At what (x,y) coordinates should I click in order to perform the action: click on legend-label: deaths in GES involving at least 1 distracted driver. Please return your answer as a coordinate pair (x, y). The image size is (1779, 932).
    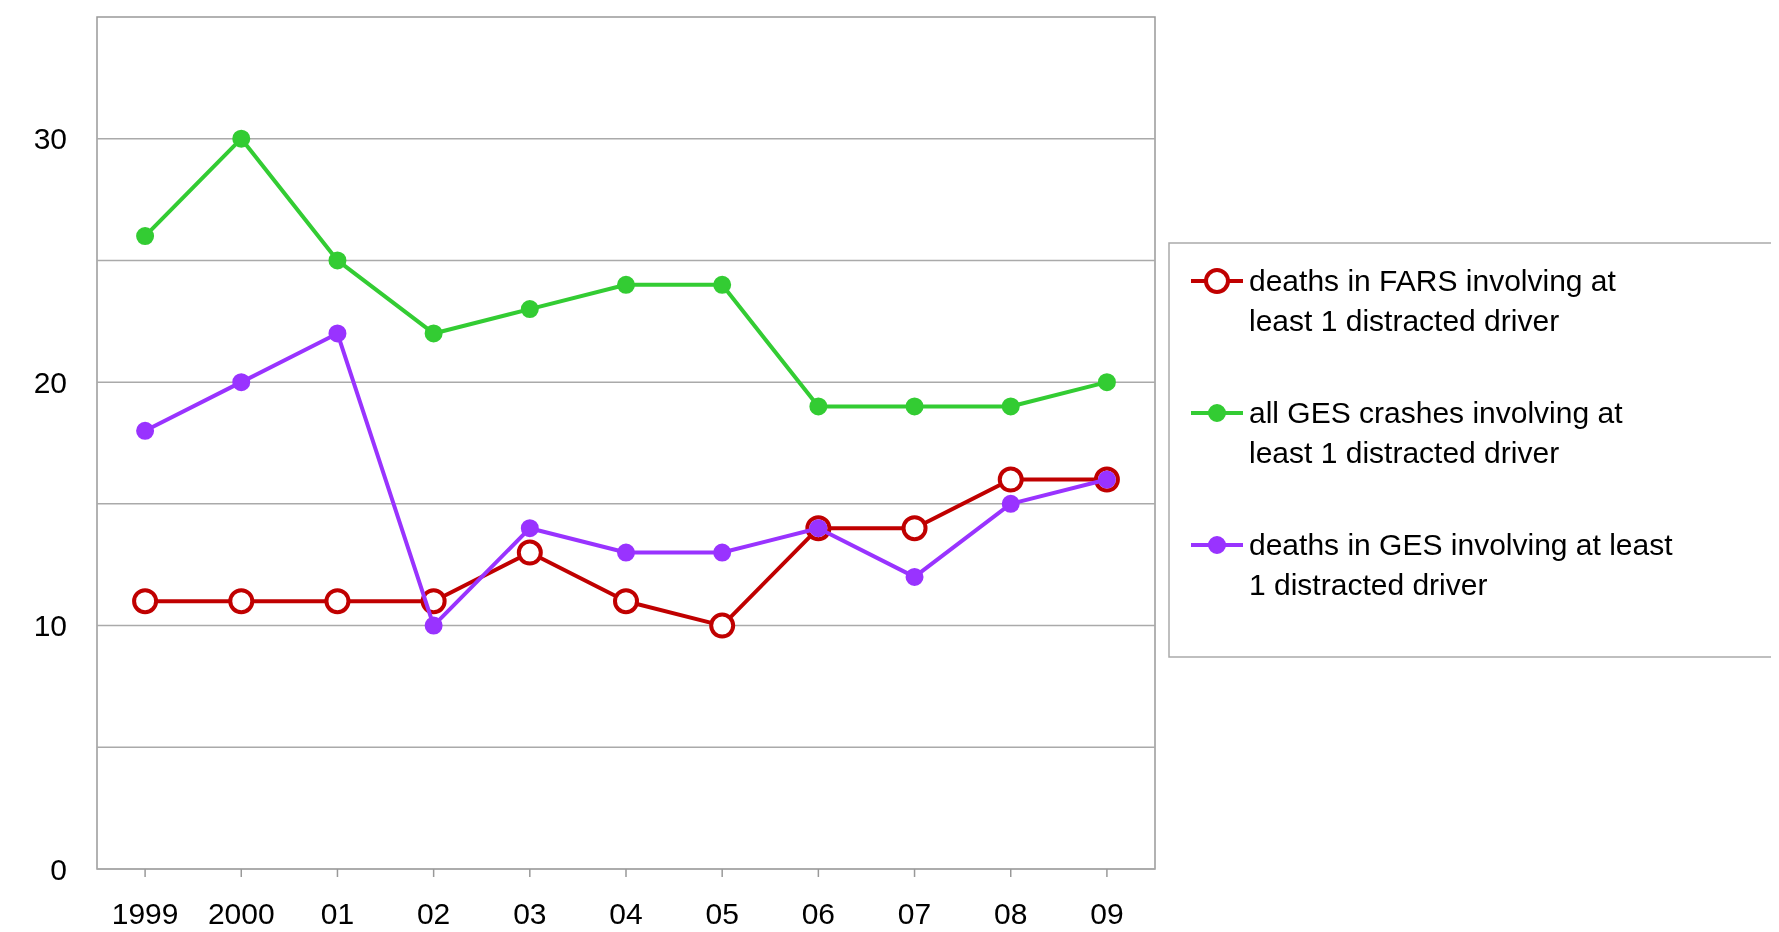
    Looking at the image, I should click on (1461, 564).